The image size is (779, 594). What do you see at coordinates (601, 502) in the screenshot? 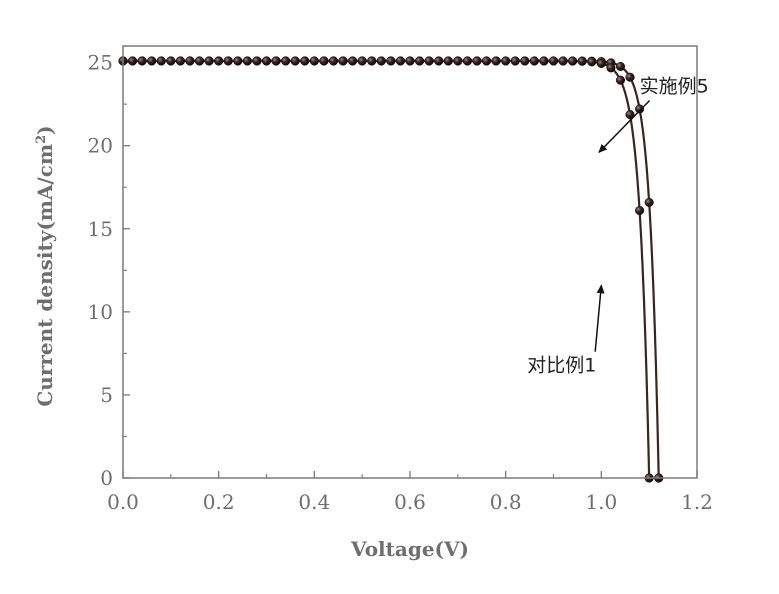
I see `x-tick-label: 1.0` at bounding box center [601, 502].